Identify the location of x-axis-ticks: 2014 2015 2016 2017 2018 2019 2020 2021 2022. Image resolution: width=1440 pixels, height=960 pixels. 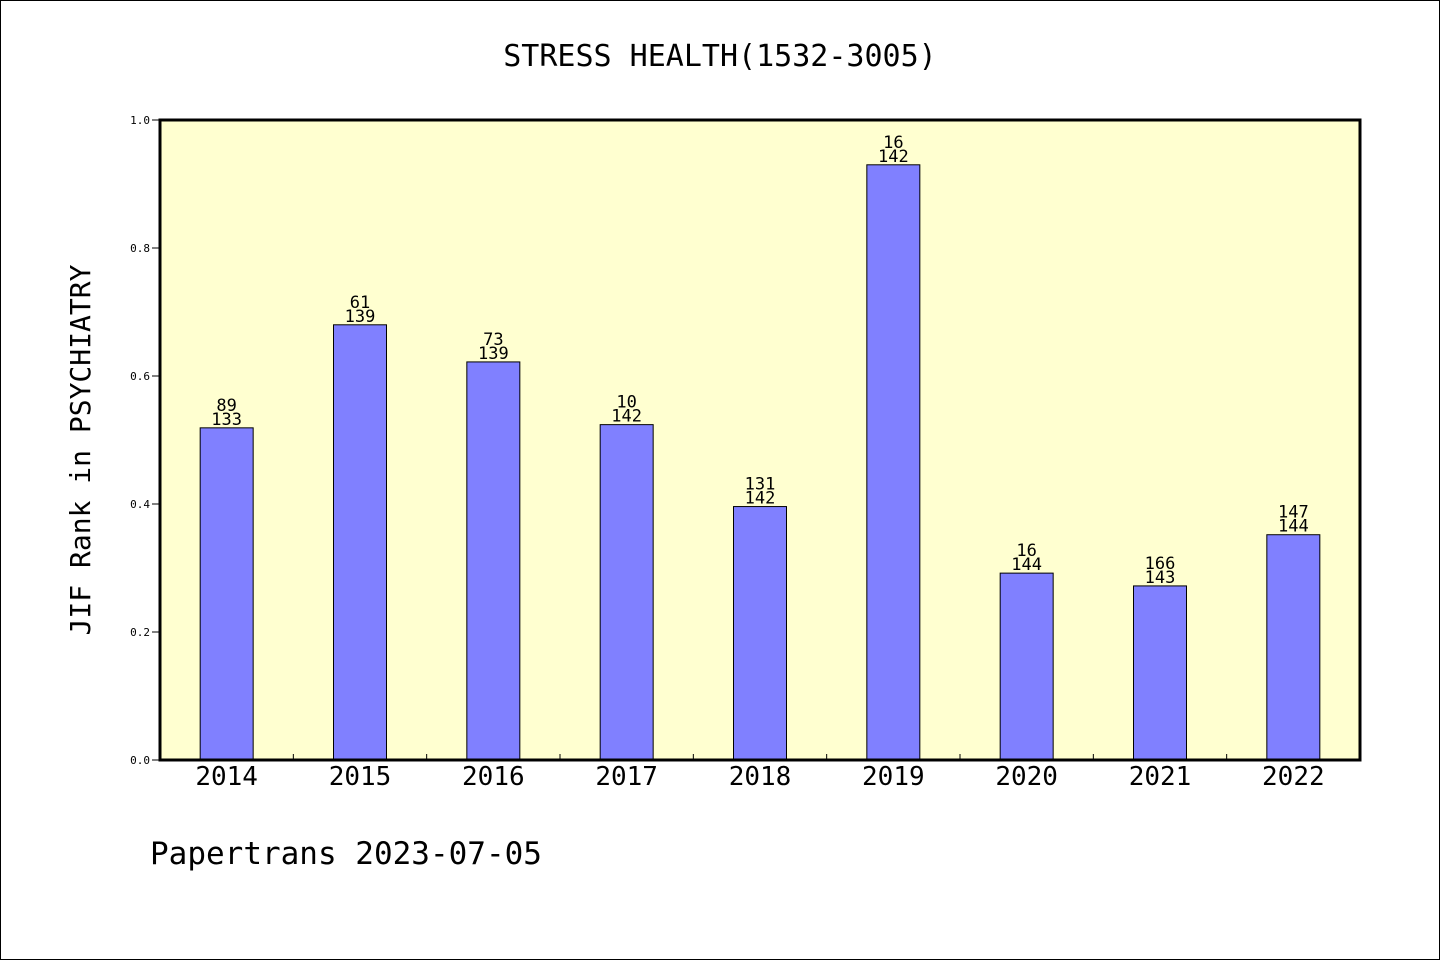
(760, 773).